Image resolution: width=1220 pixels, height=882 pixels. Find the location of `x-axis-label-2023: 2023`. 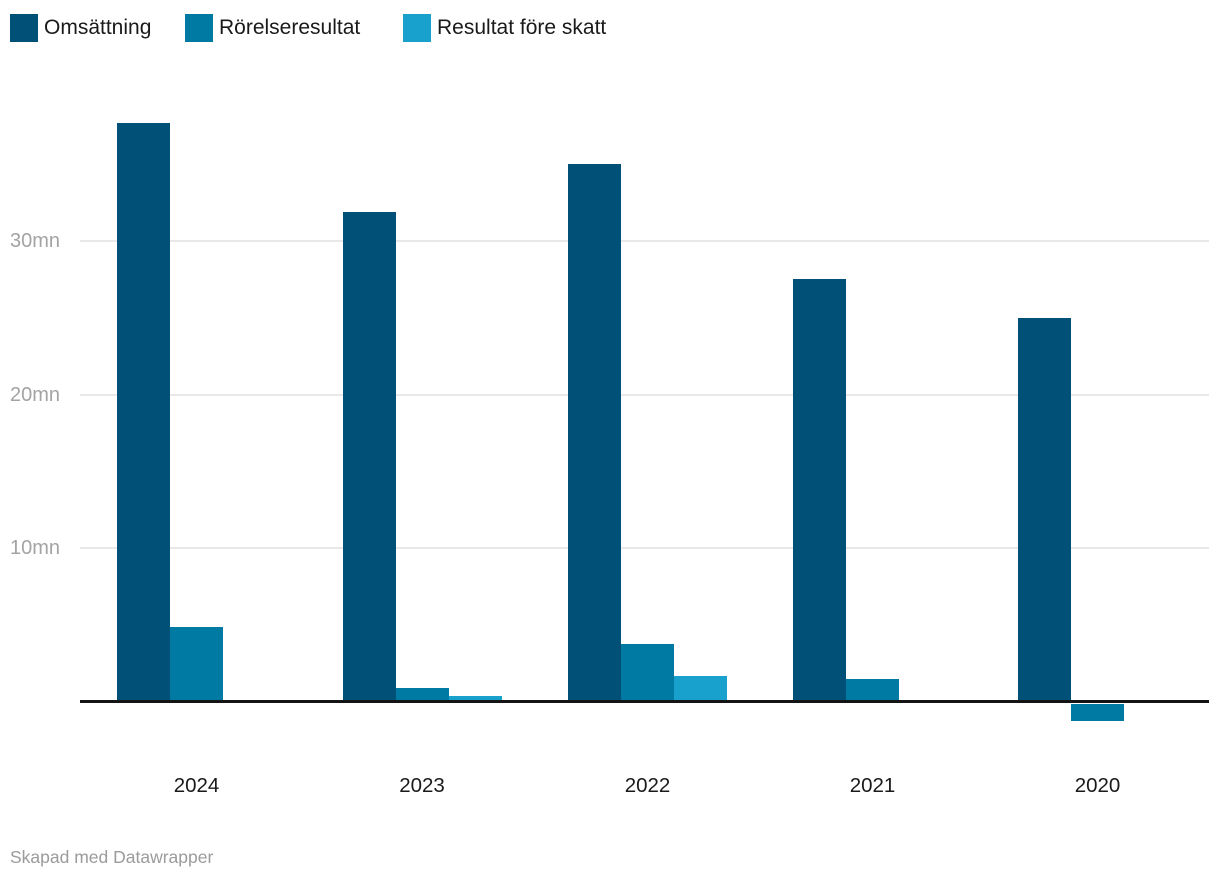

x-axis-label-2023: 2023 is located at coordinates (422, 785).